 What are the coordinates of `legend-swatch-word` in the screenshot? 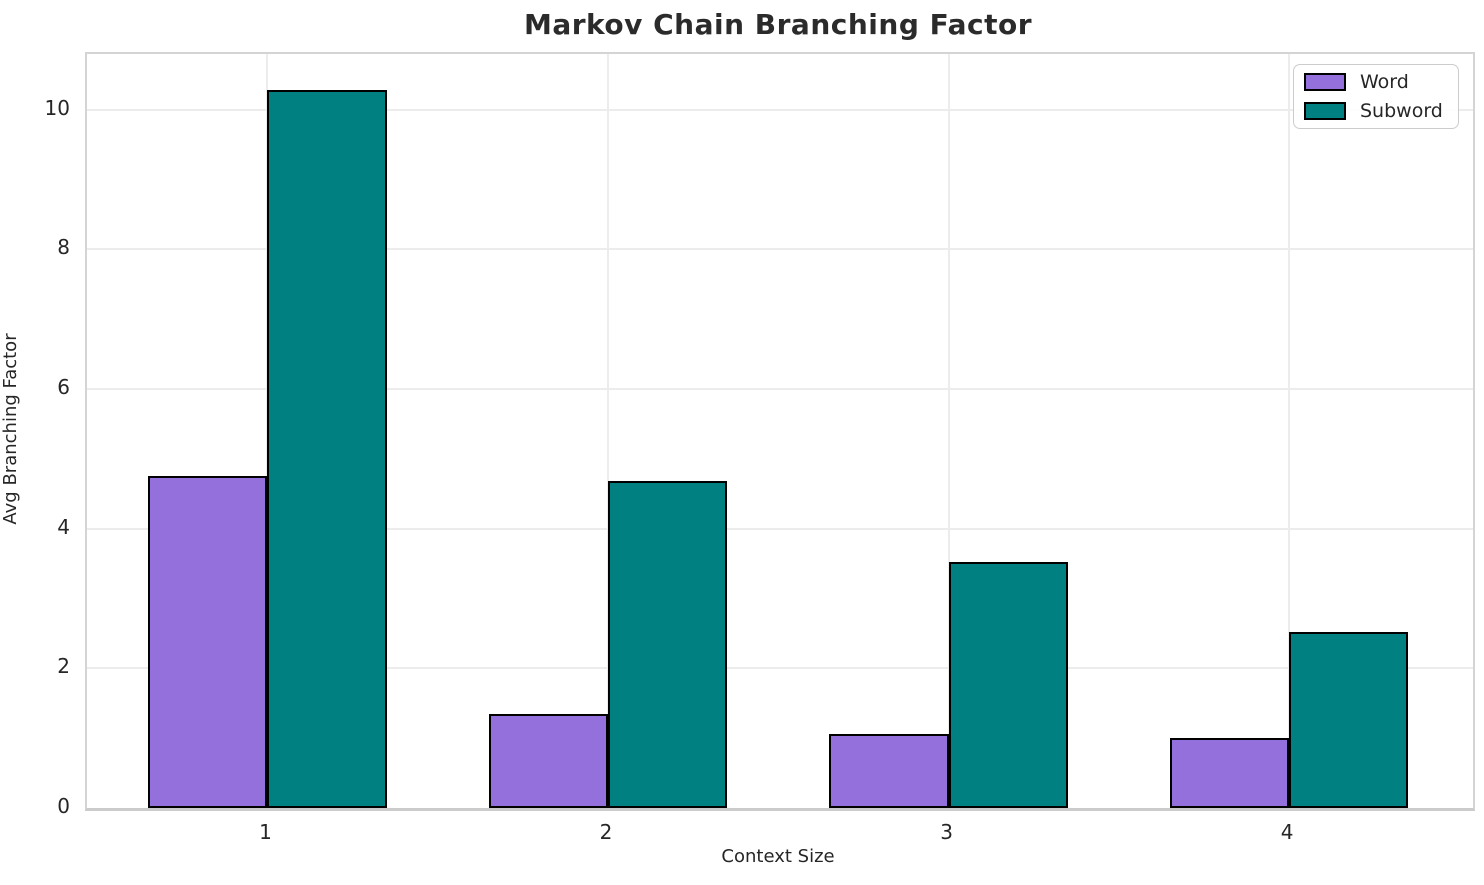 It's located at (1325, 82).